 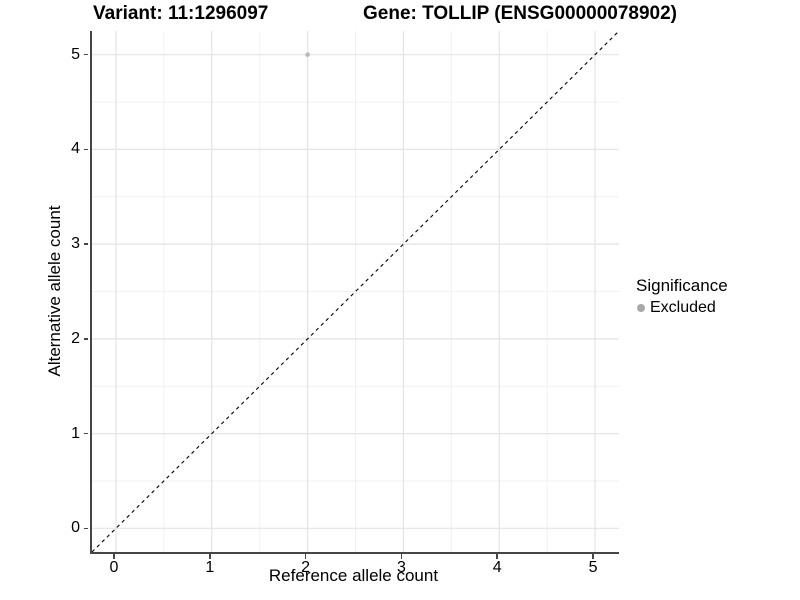 I want to click on y-axis-title: Alternative allele count, so click(x=54, y=291).